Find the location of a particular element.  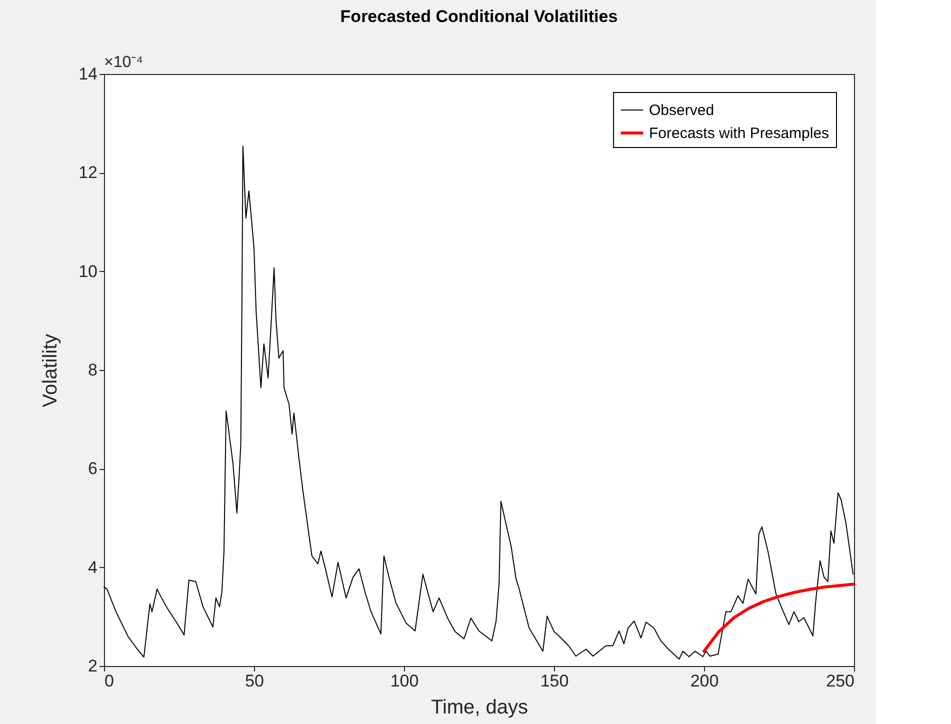

y-tick-label: 14 is located at coordinates (88, 74).